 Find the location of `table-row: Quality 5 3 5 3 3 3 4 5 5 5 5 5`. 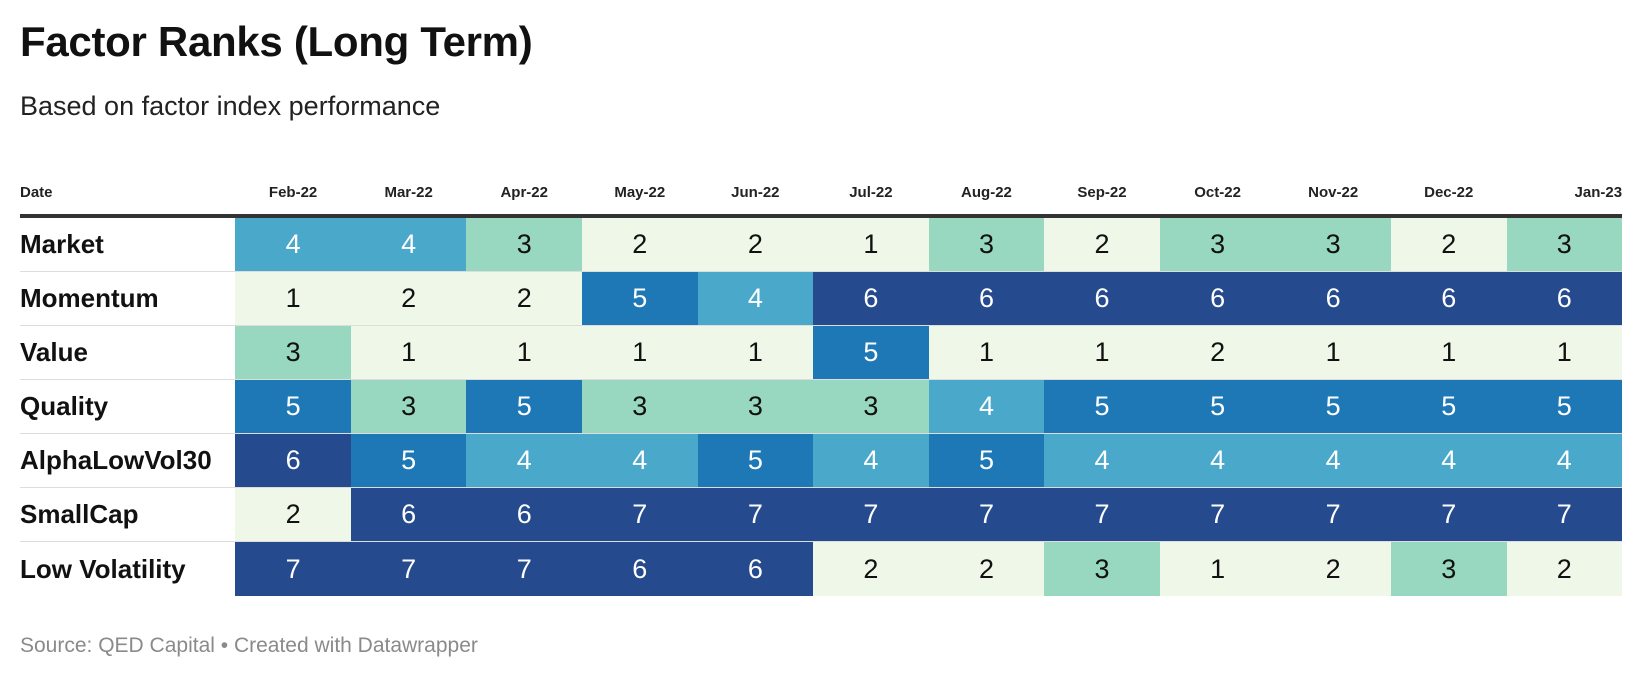

table-row: Quality 5 3 5 3 3 3 4 5 5 5 5 5 is located at coordinates (821, 407).